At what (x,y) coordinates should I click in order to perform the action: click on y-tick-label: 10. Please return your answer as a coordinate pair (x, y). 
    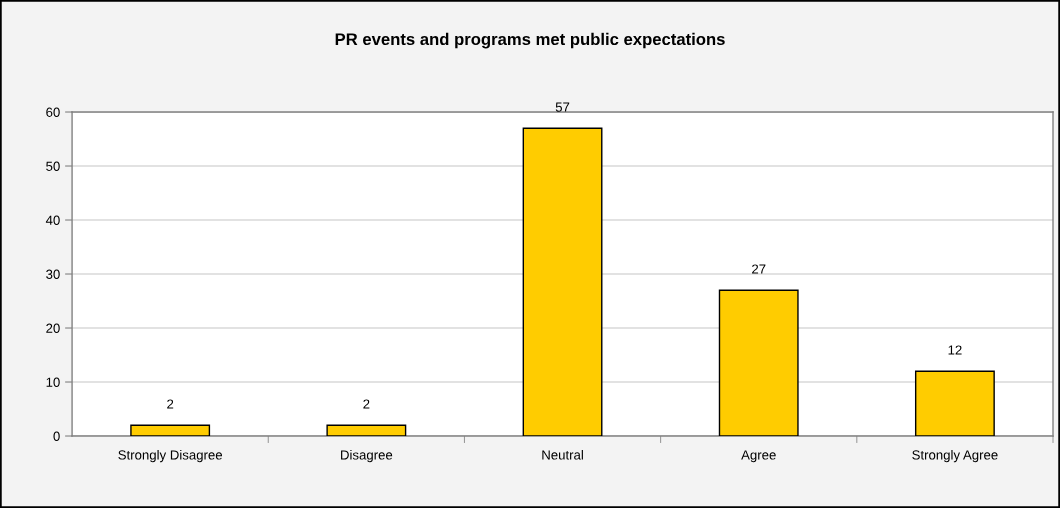
    Looking at the image, I should click on (53, 382).